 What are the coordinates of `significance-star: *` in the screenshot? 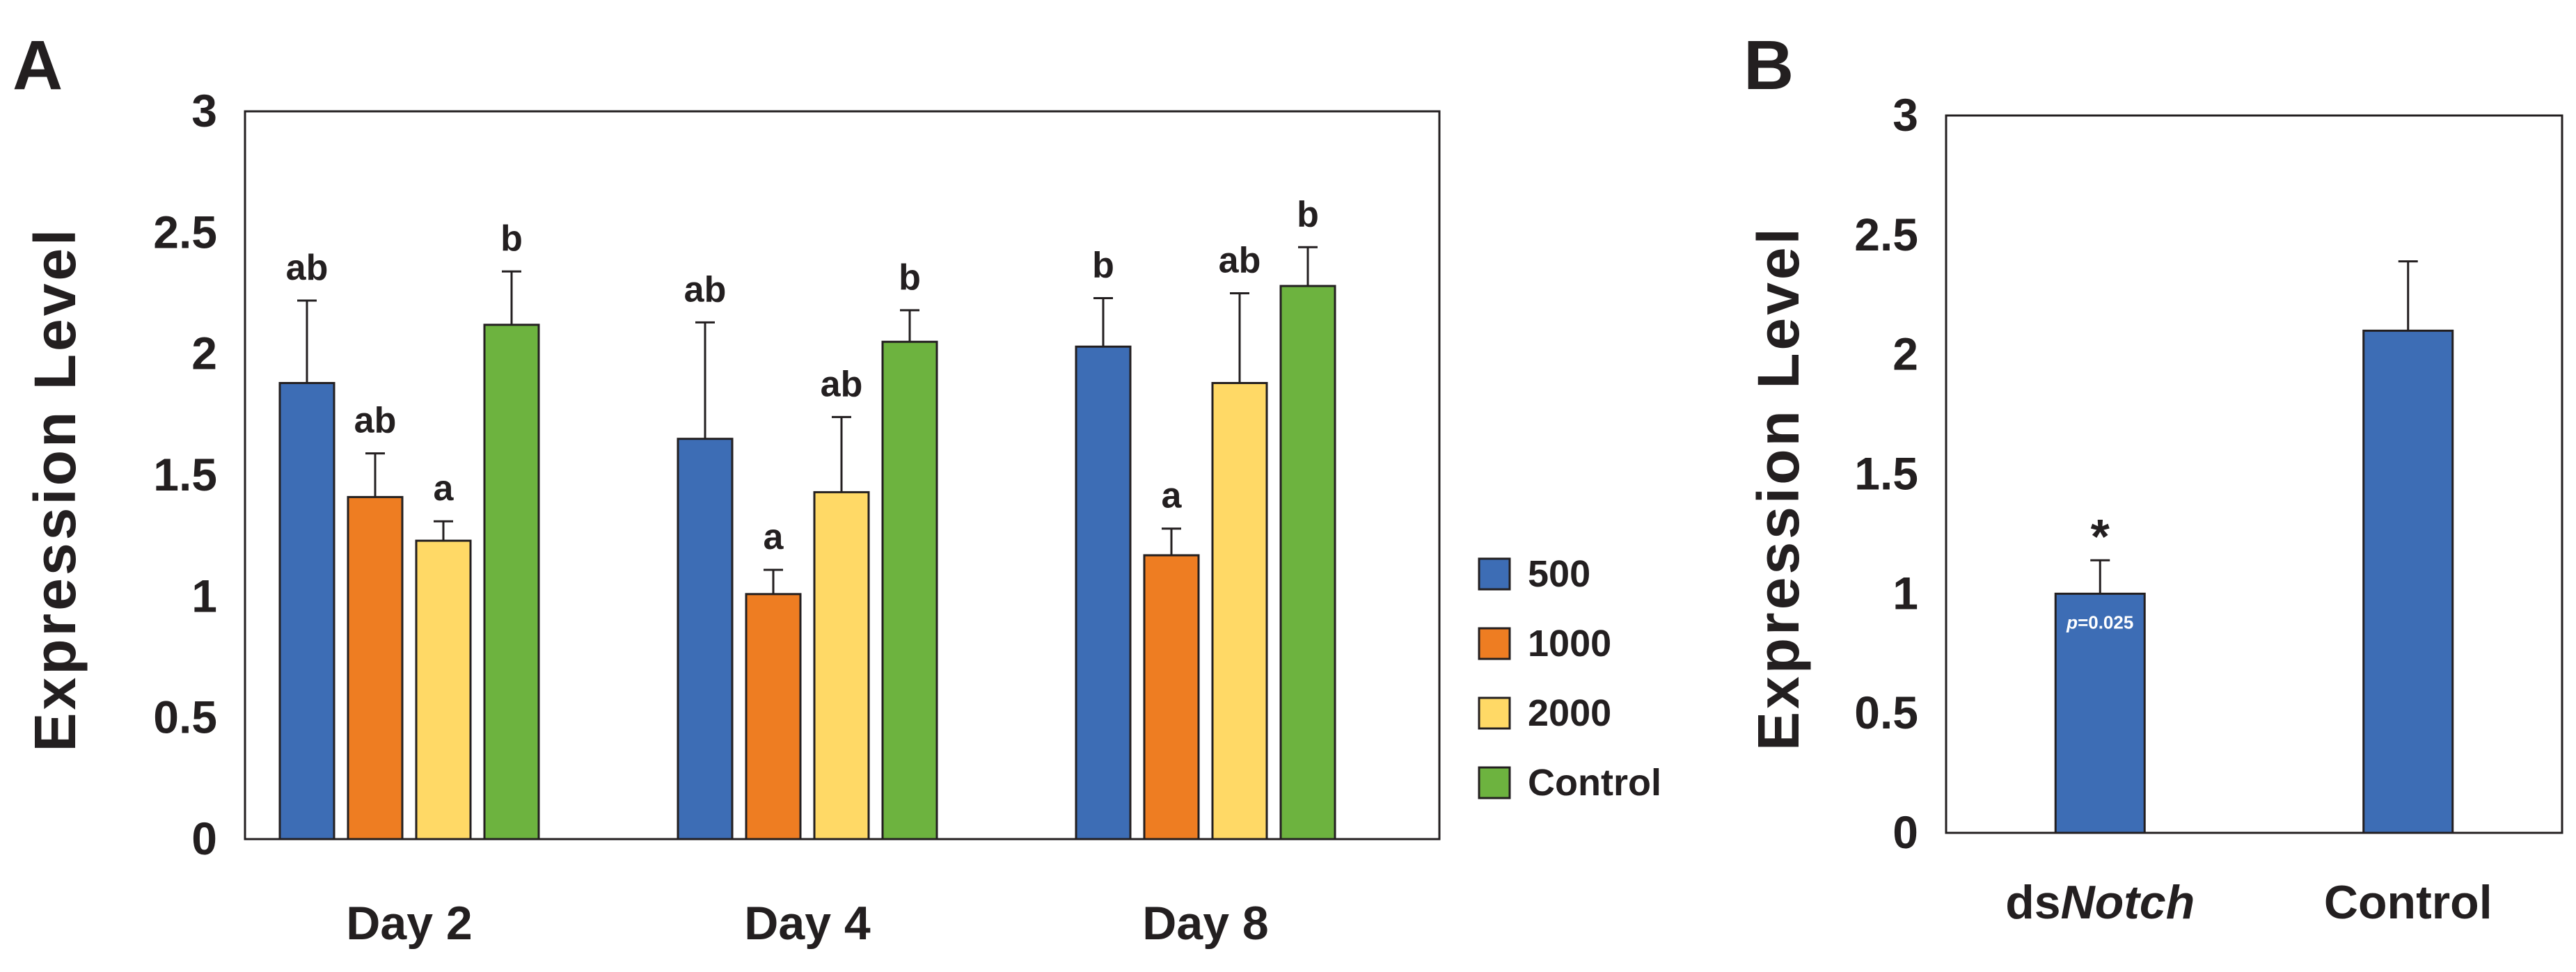 It's located at (2100, 536).